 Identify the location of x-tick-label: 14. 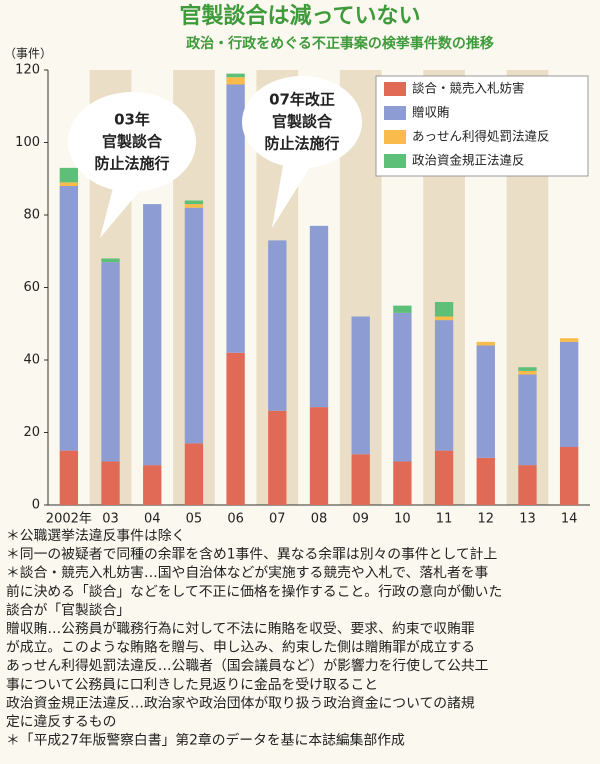
(569, 519).